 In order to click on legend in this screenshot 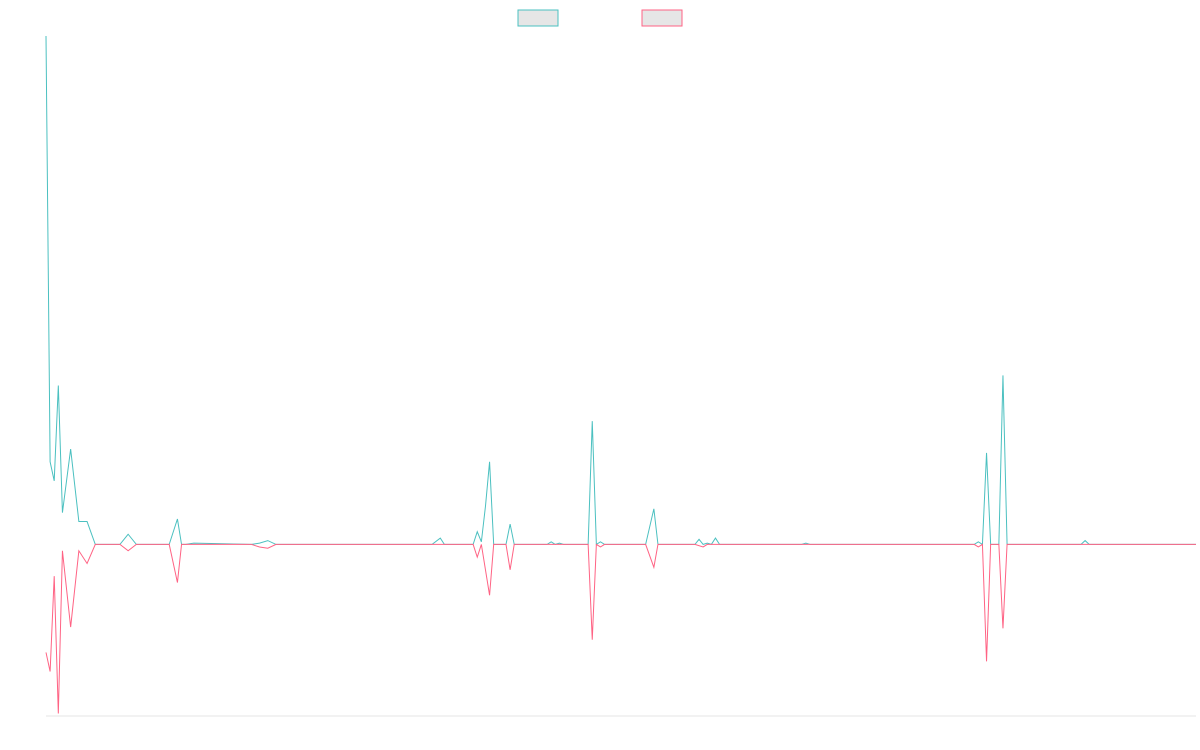, I will do `click(600, 18)`.